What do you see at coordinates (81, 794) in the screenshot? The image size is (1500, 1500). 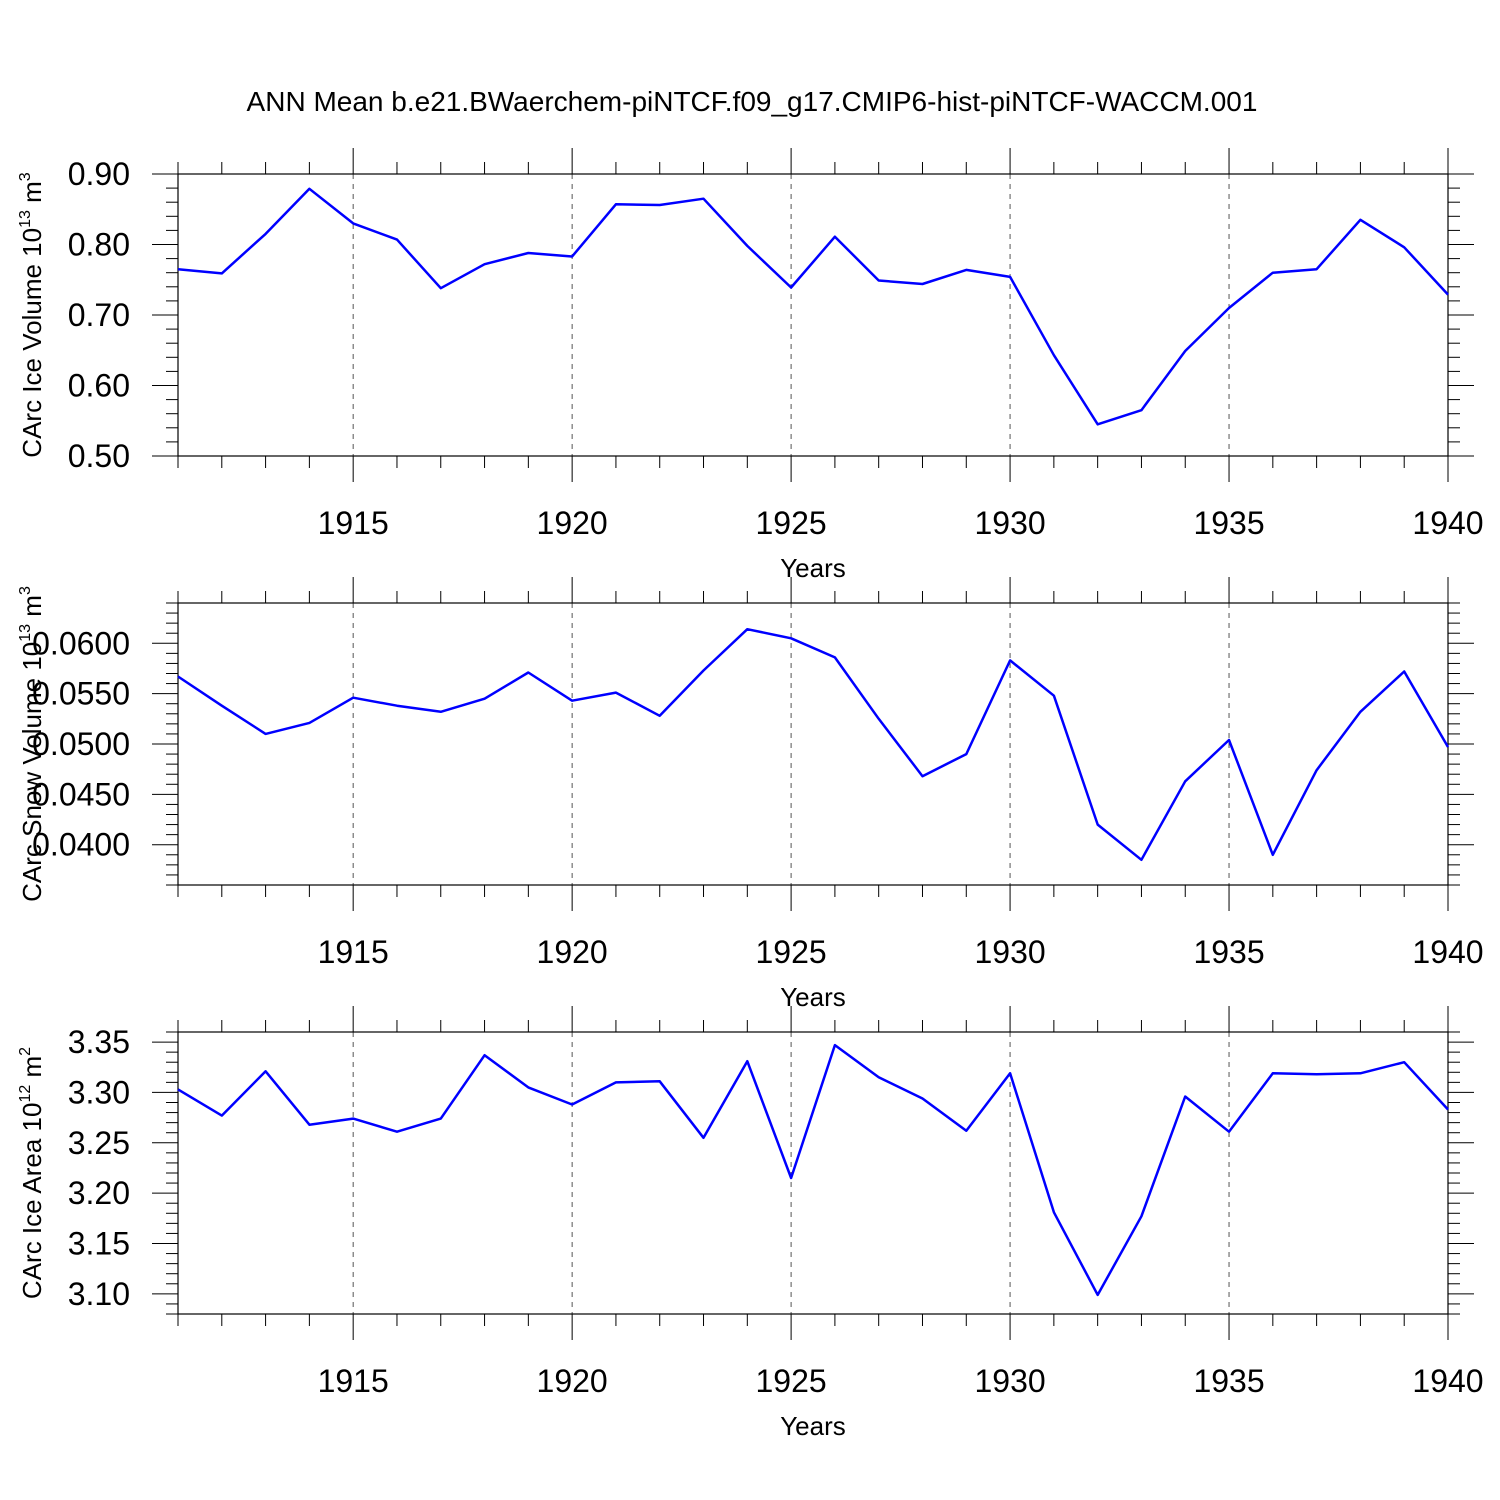 I see `snow-volume-y-tick-label: 0.0450` at bounding box center [81, 794].